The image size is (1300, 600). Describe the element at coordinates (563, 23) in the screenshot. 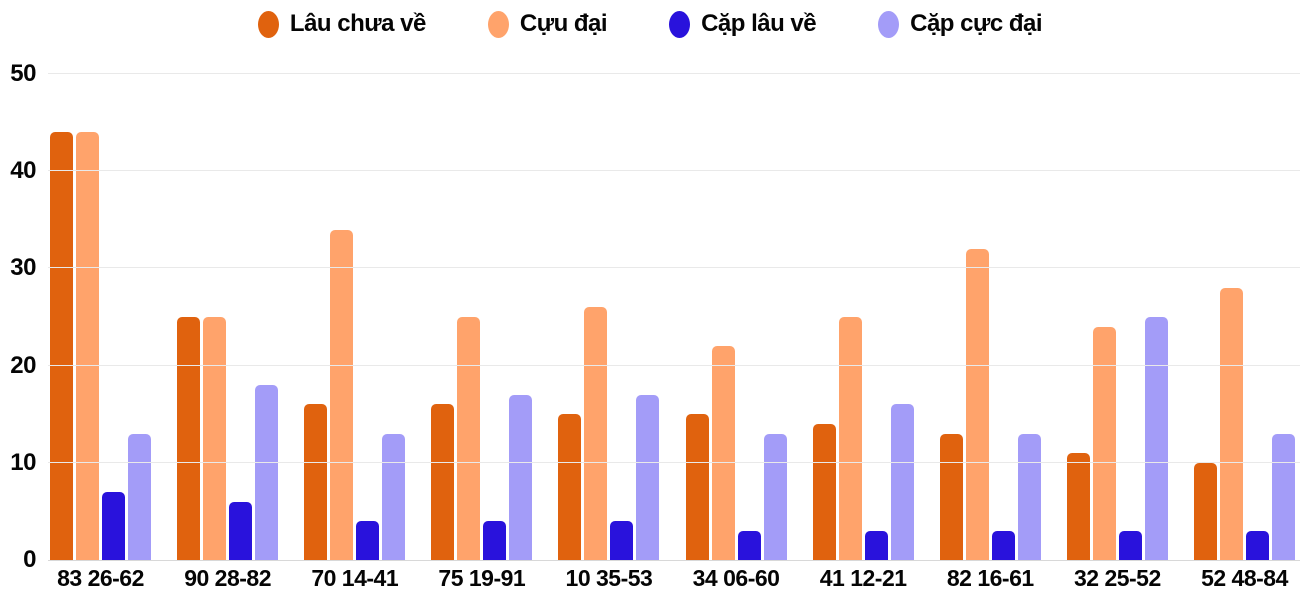

I see `legend-label: Cựu đại` at that location.